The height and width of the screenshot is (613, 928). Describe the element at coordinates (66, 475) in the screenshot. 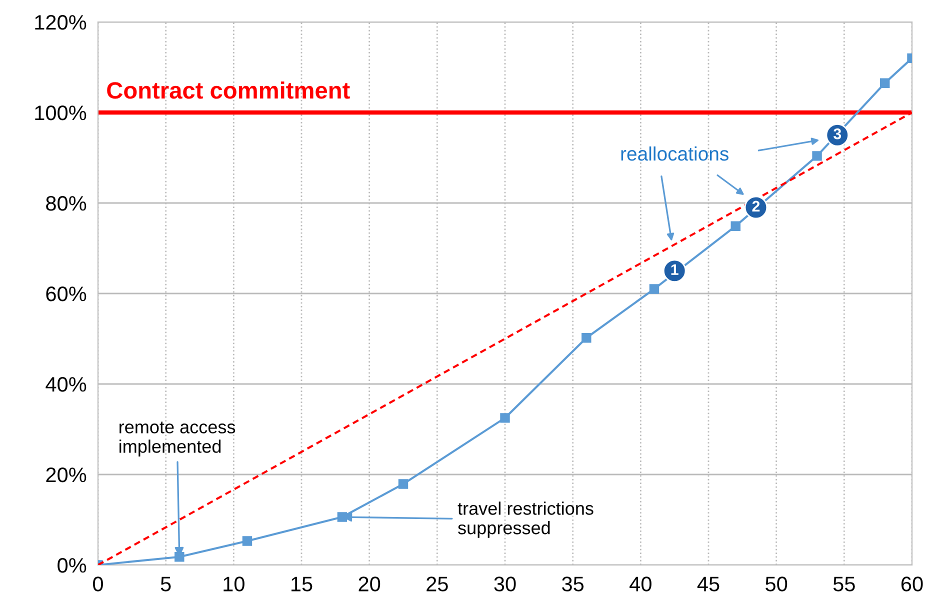

I see `y-tick-label: 20%` at that location.